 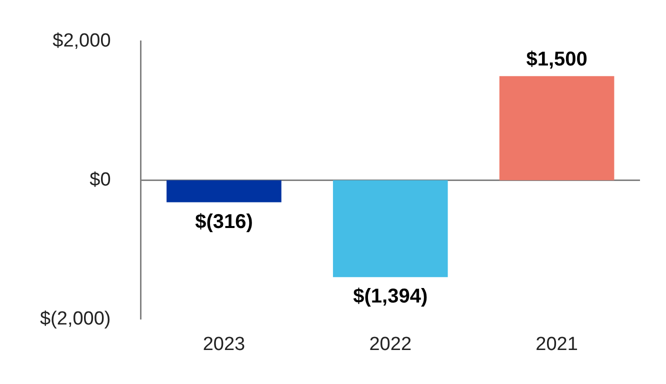 I want to click on y-tick-label: $2,000, so click(x=81, y=41).